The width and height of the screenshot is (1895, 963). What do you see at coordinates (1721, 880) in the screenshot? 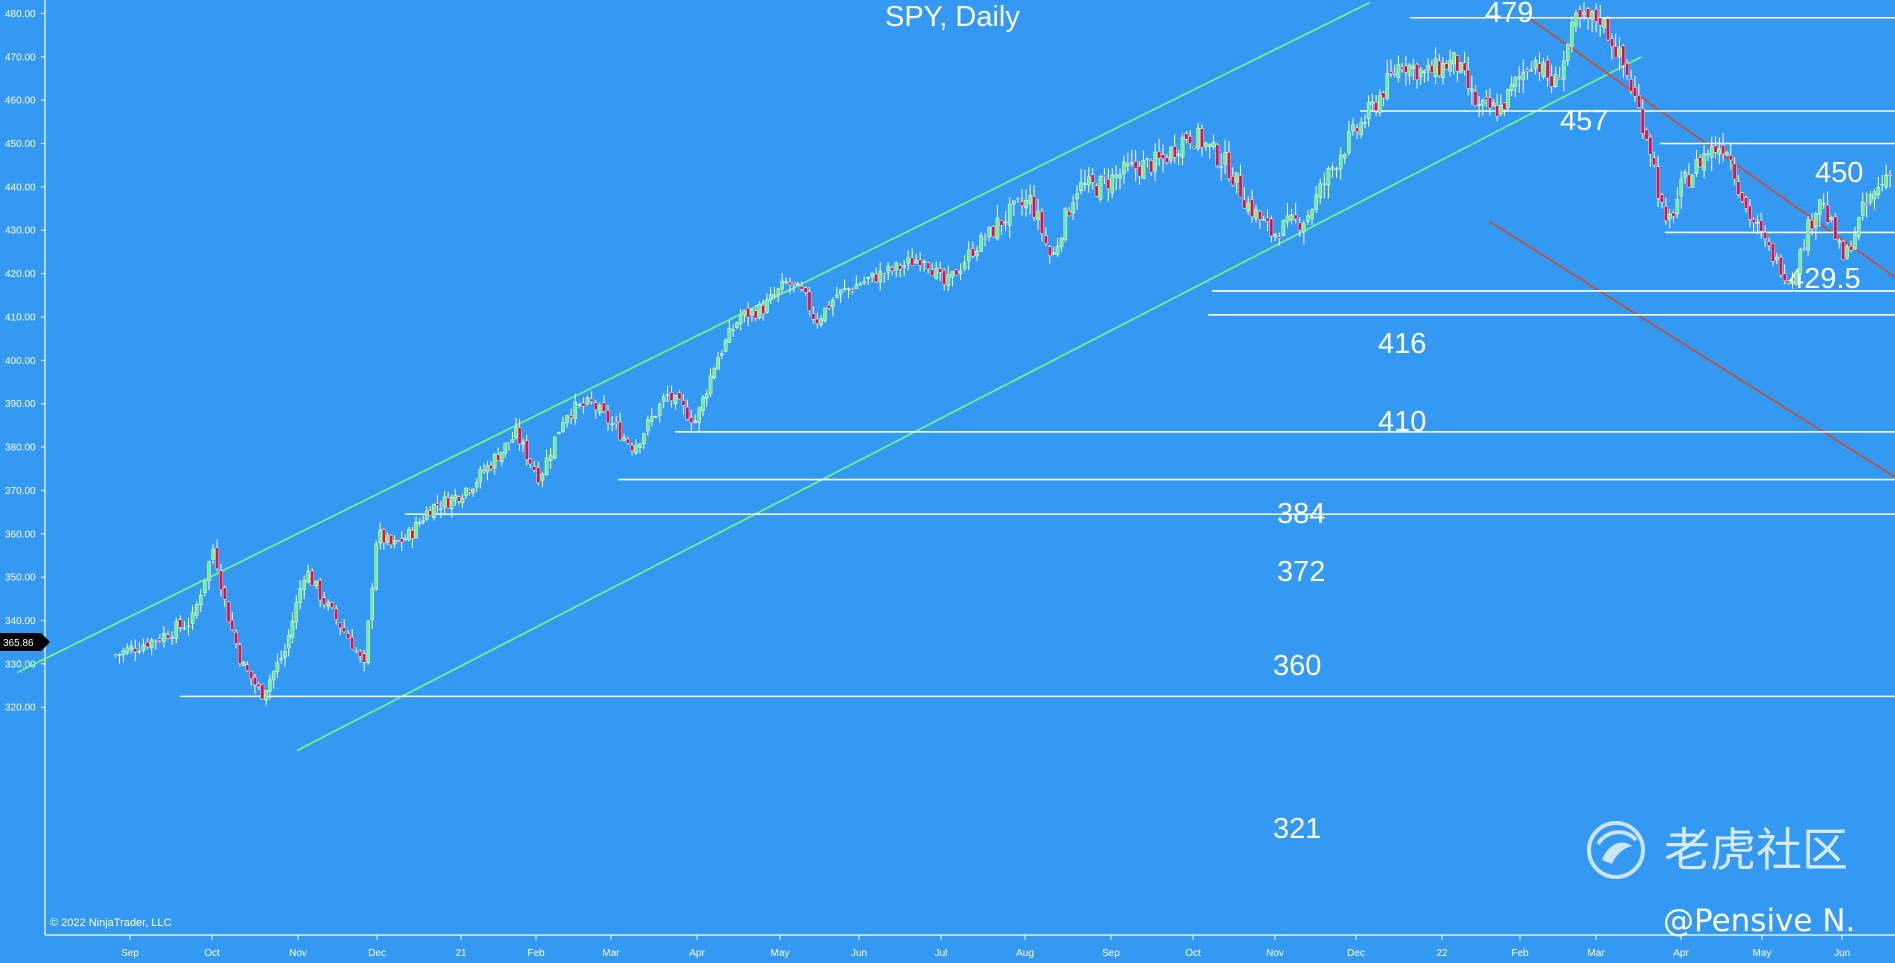
I see `watermark: 老虎社区 @Pensive N.` at bounding box center [1721, 880].